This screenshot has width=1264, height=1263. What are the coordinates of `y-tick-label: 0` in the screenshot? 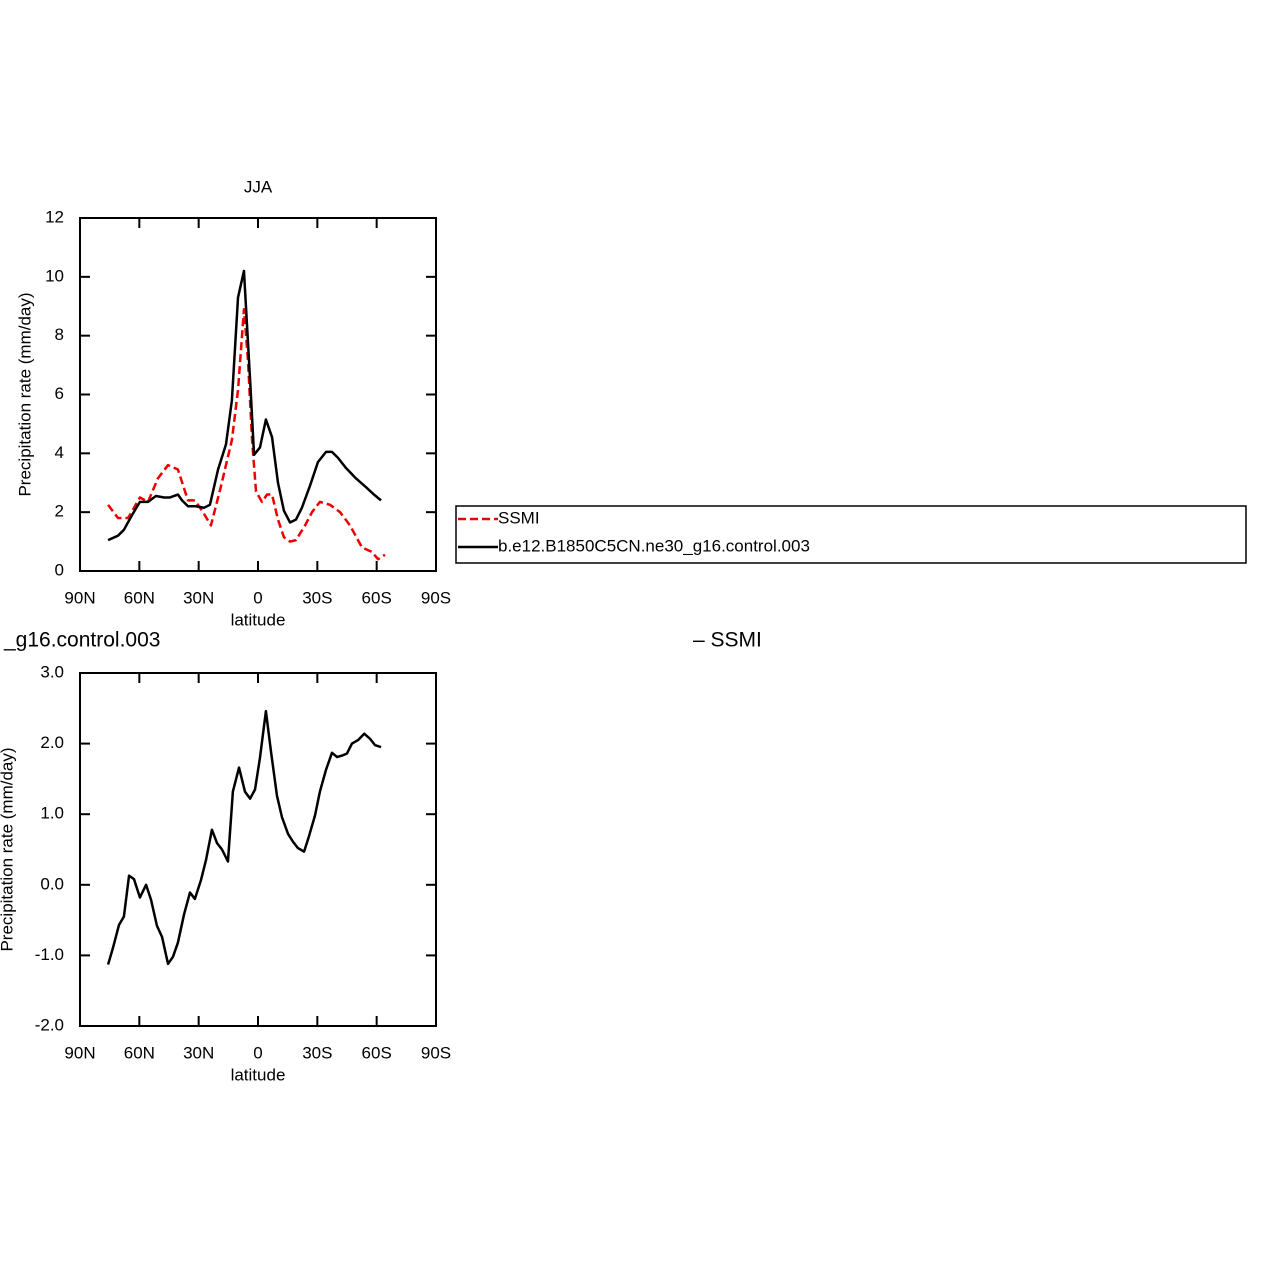 It's located at (59, 569).